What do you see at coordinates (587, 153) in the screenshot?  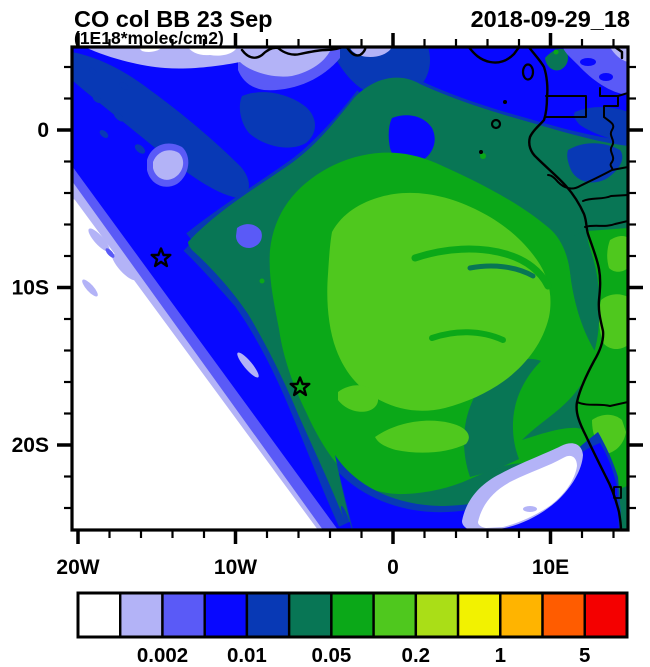 I see `border-gabon-congo` at bounding box center [587, 153].